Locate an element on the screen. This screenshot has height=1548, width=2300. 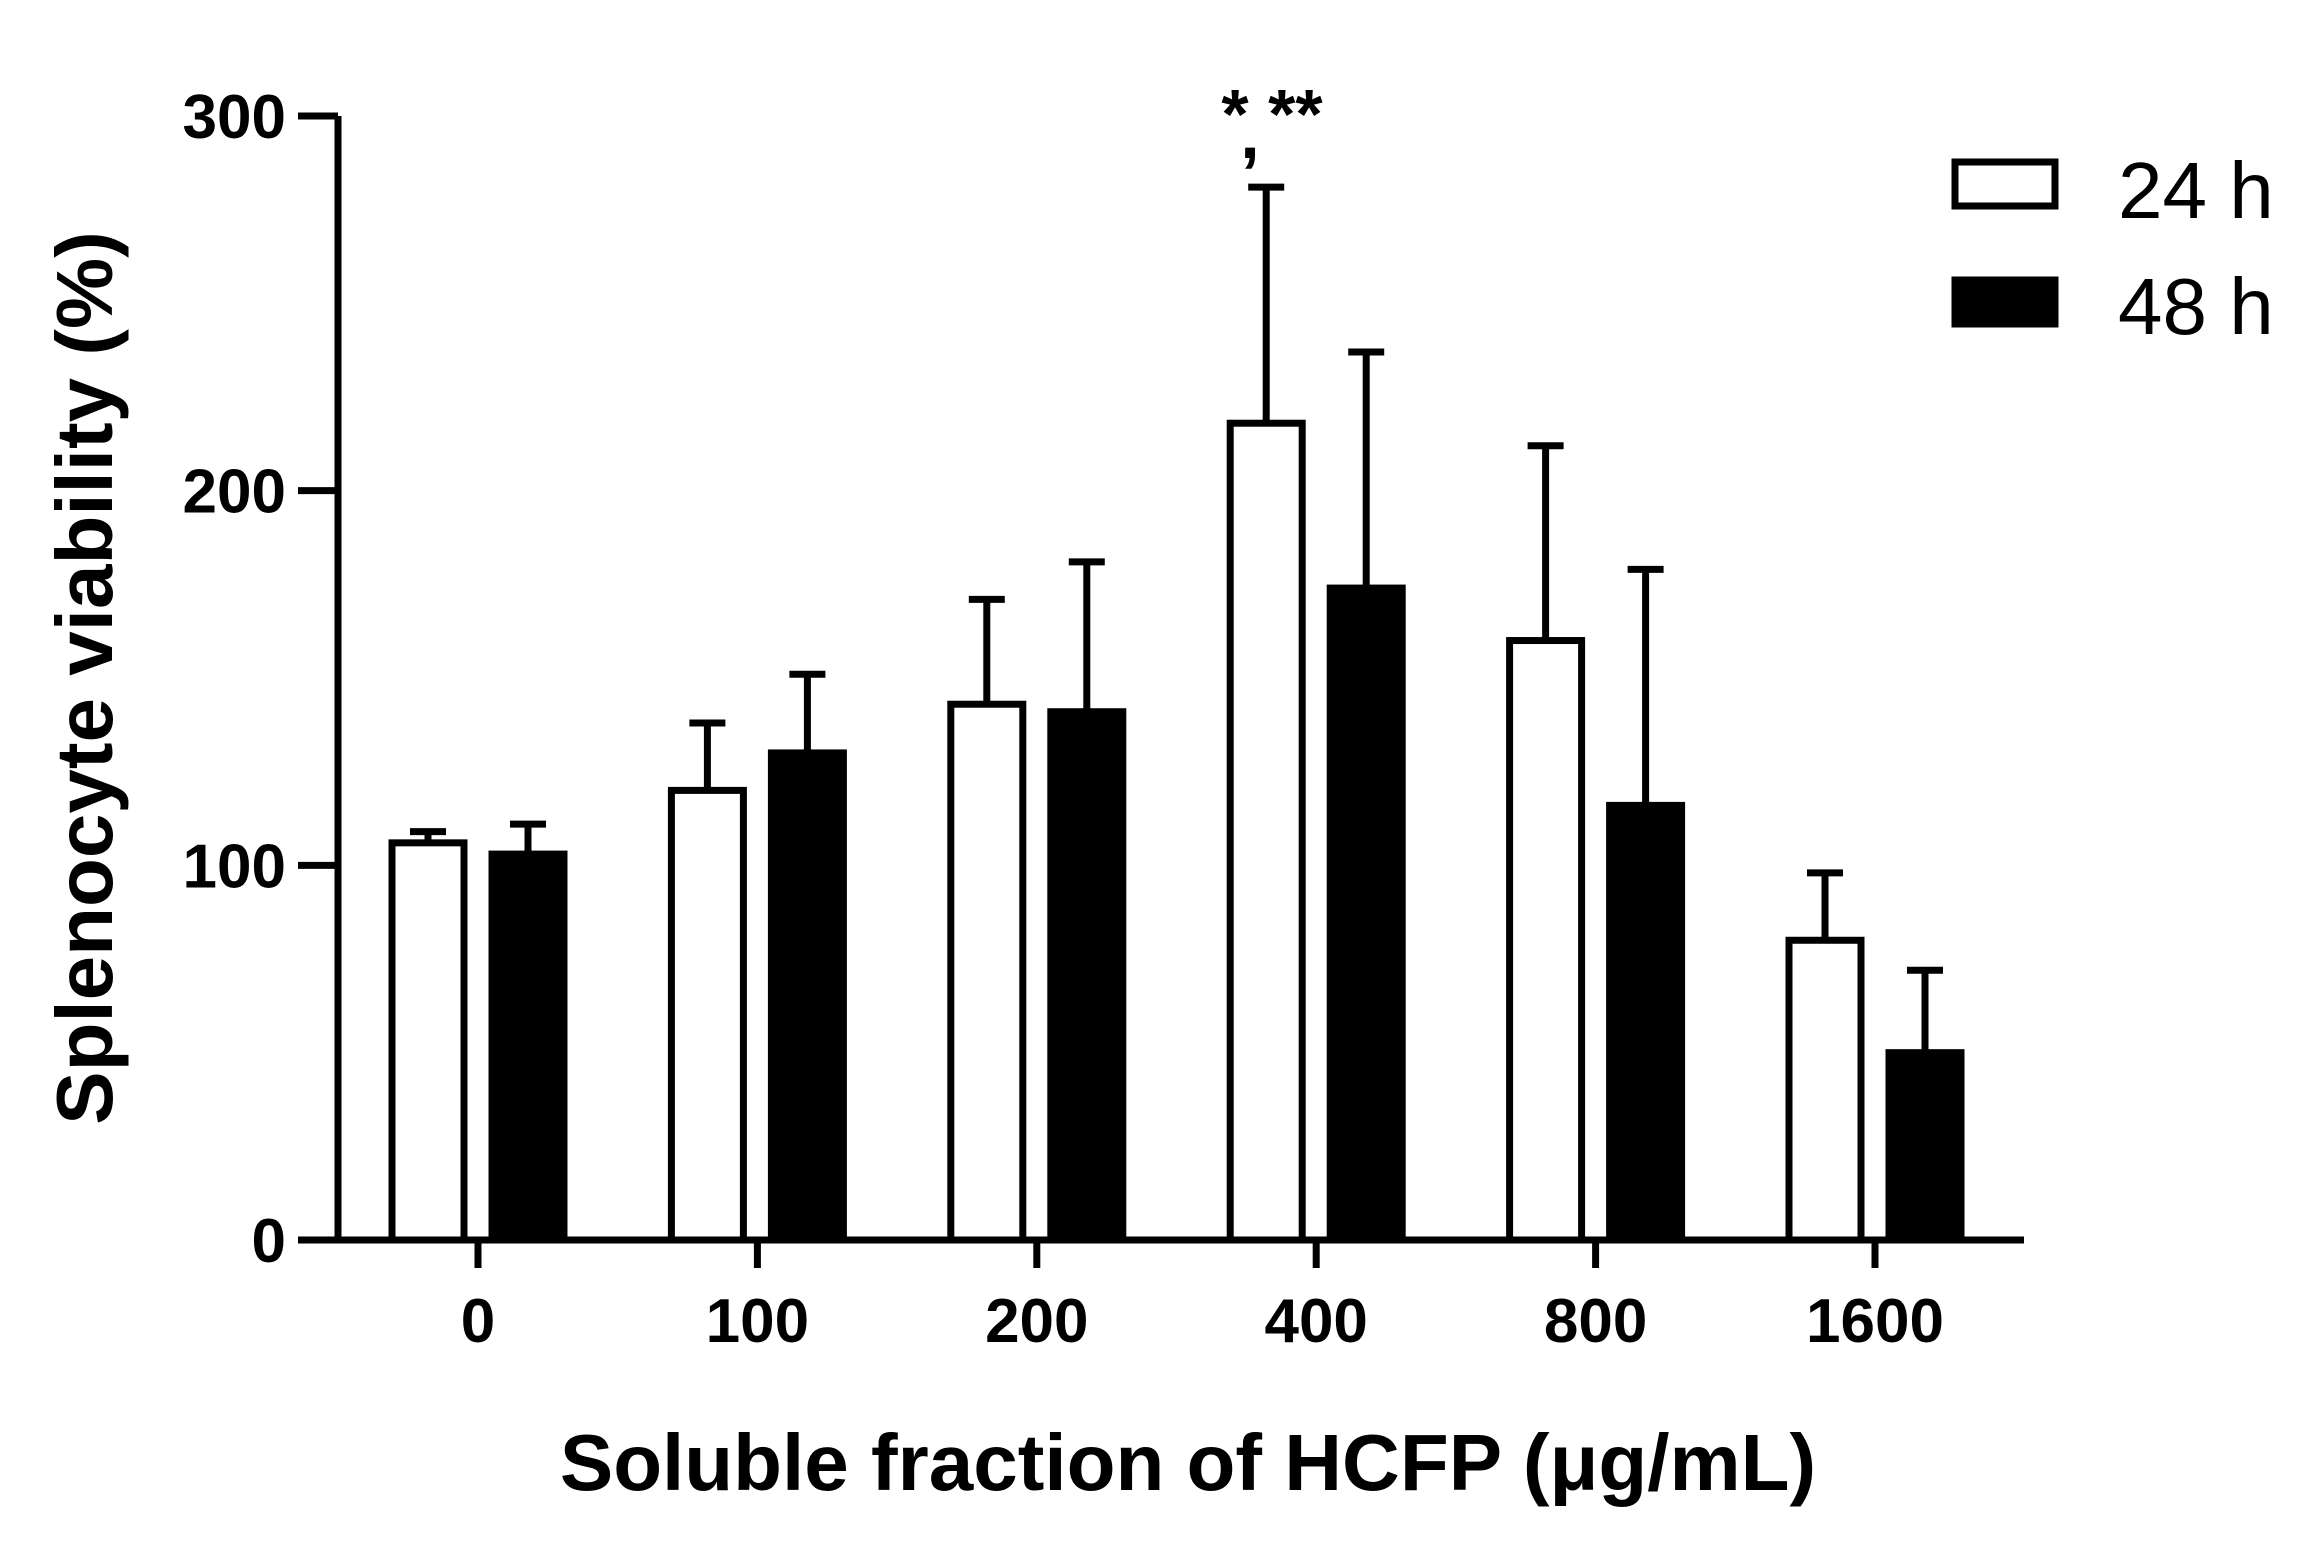
legend: 24 h 48 h is located at coordinates (2112, 248).